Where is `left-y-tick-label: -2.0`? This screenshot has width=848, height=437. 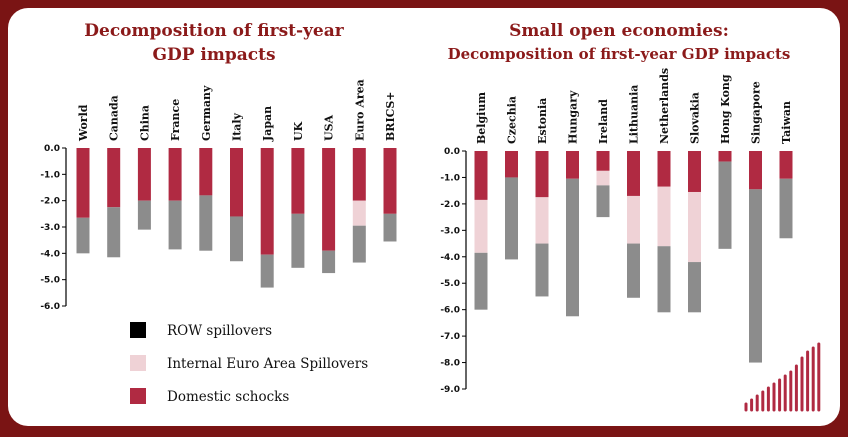
left-y-tick-label: -2.0 is located at coordinates (50, 202).